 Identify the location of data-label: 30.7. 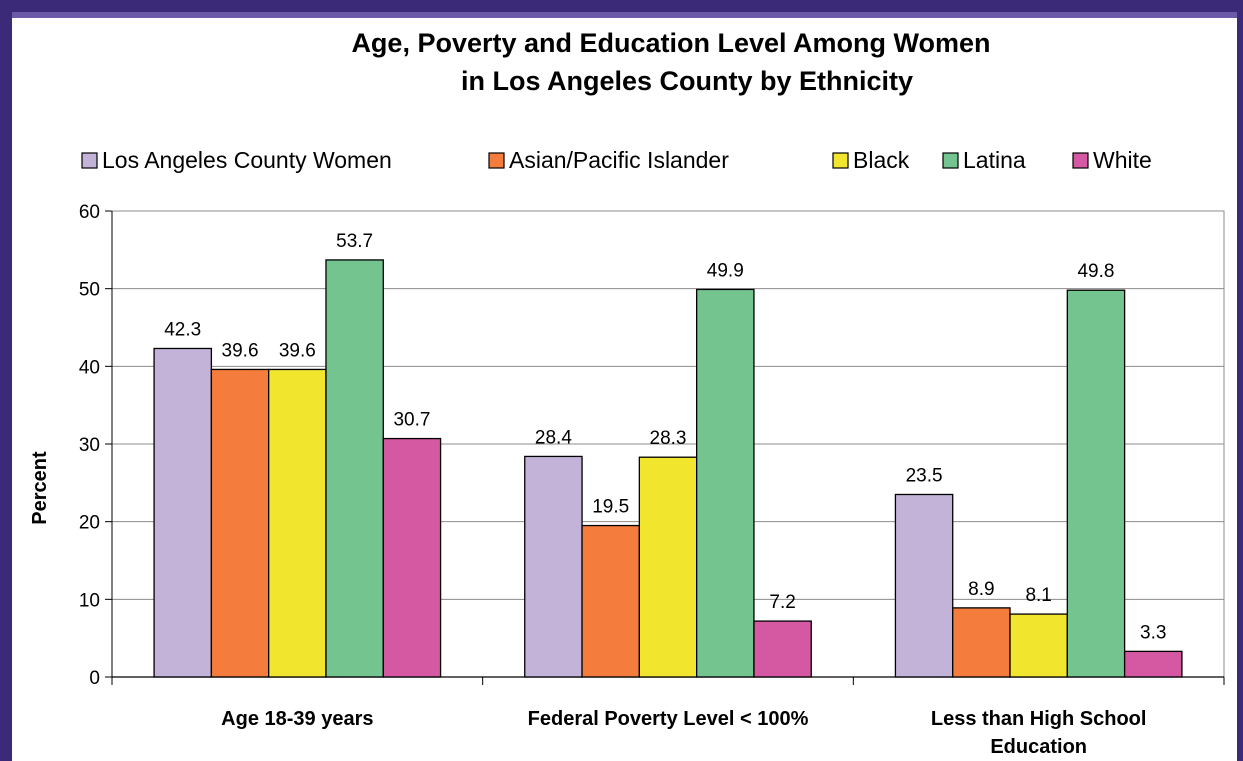
(411, 420).